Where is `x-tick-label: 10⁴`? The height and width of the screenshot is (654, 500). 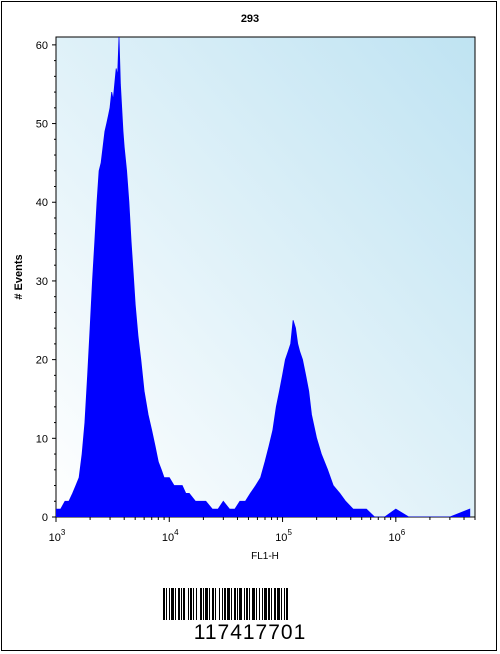 x-tick-label: 10⁴ is located at coordinates (170, 536).